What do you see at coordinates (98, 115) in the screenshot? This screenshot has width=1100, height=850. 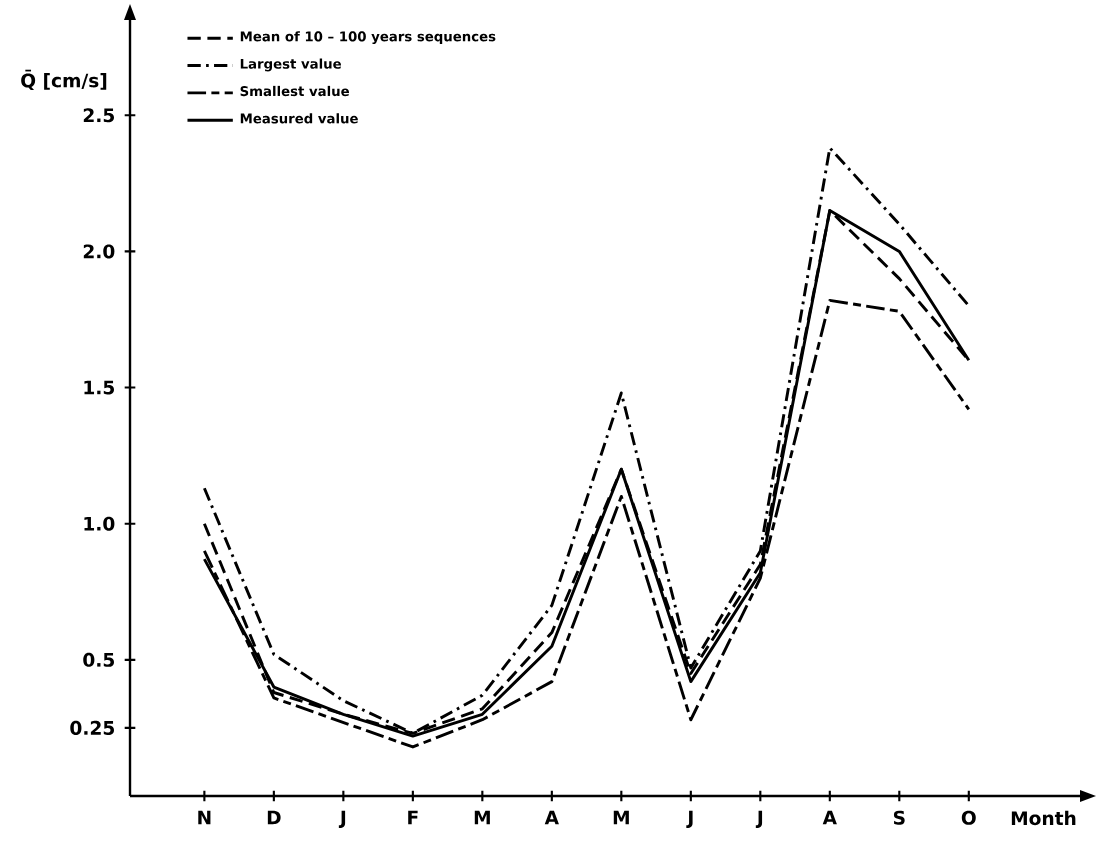 I see `y-tick-label: 2.5` at bounding box center [98, 115].